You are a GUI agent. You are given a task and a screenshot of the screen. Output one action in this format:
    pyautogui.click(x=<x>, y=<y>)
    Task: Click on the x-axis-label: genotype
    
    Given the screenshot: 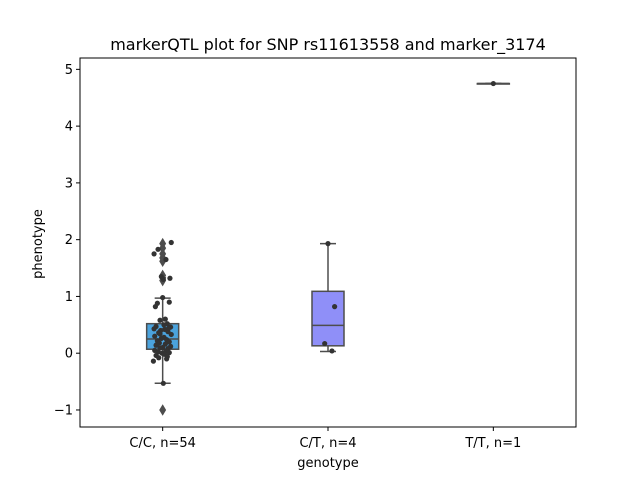 What is the action you would take?
    pyautogui.click(x=327, y=463)
    